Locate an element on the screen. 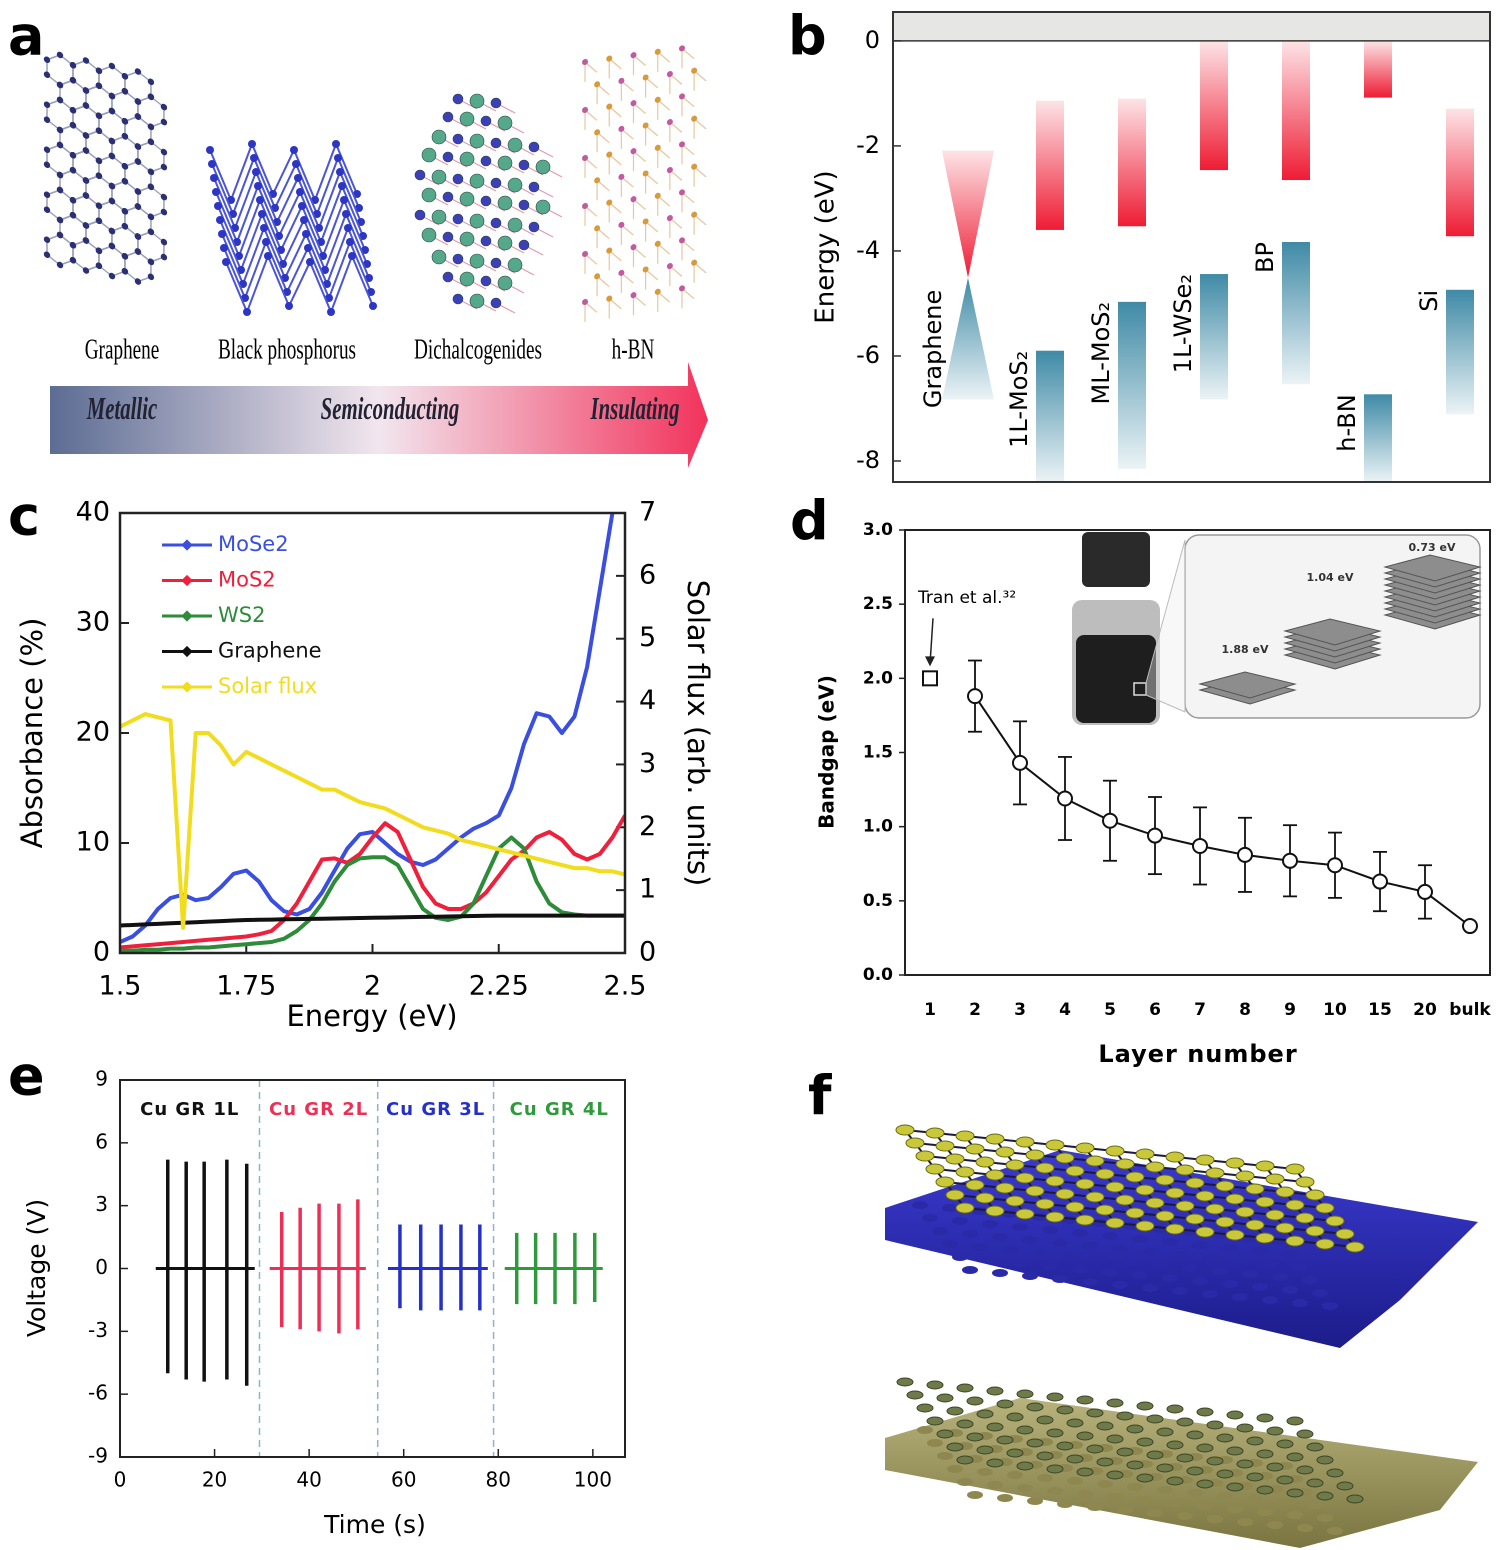  y-axis-title: Voltage (V) is located at coordinates (36, 1268).